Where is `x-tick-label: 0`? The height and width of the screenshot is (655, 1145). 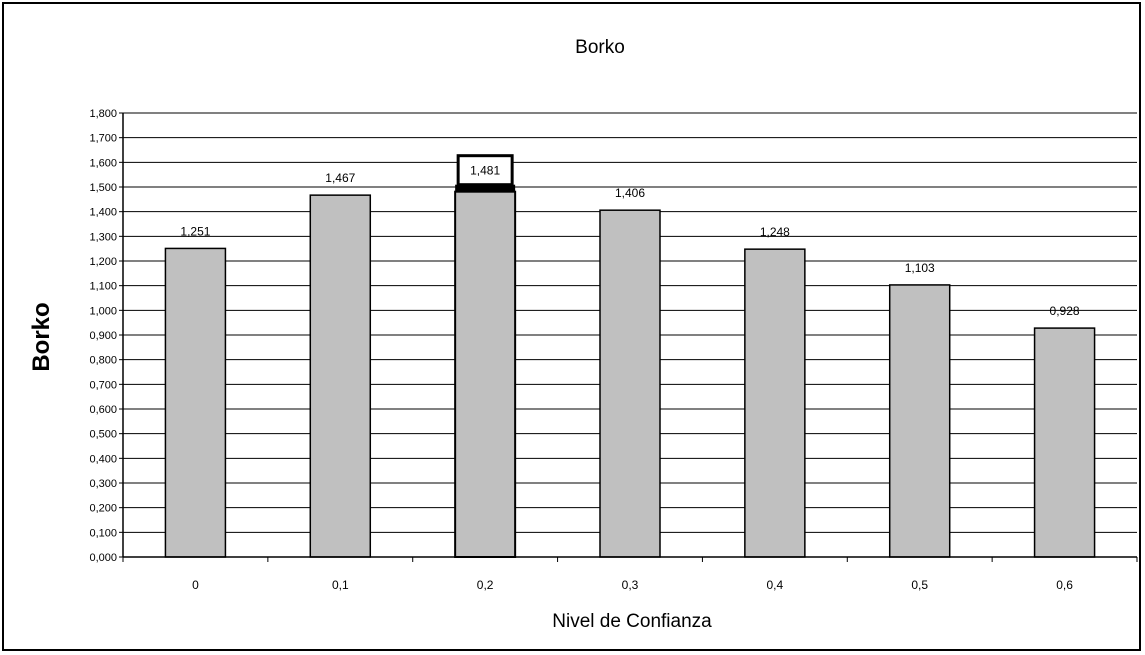 x-tick-label: 0 is located at coordinates (195, 585).